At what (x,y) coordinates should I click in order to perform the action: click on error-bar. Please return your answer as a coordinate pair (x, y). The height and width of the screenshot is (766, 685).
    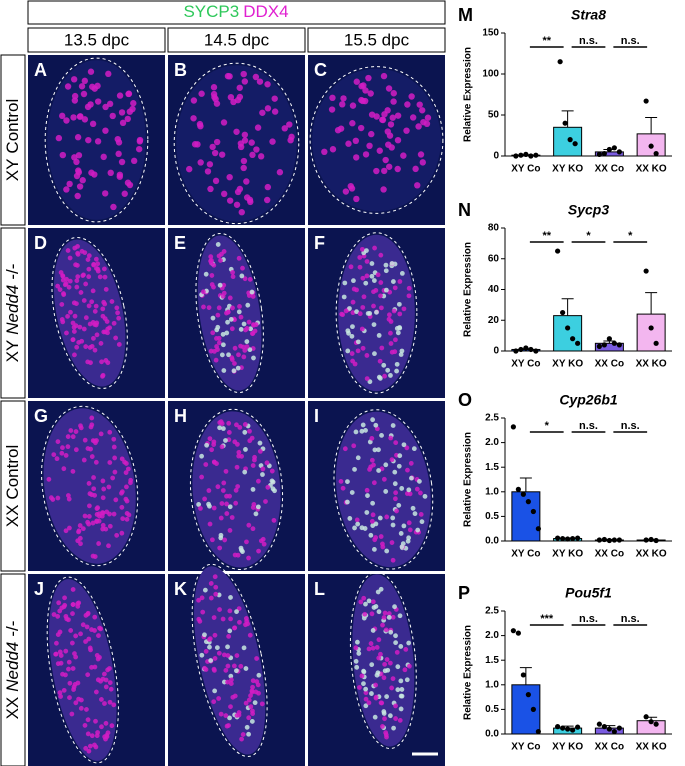
    Looking at the image, I should click on (567, 307).